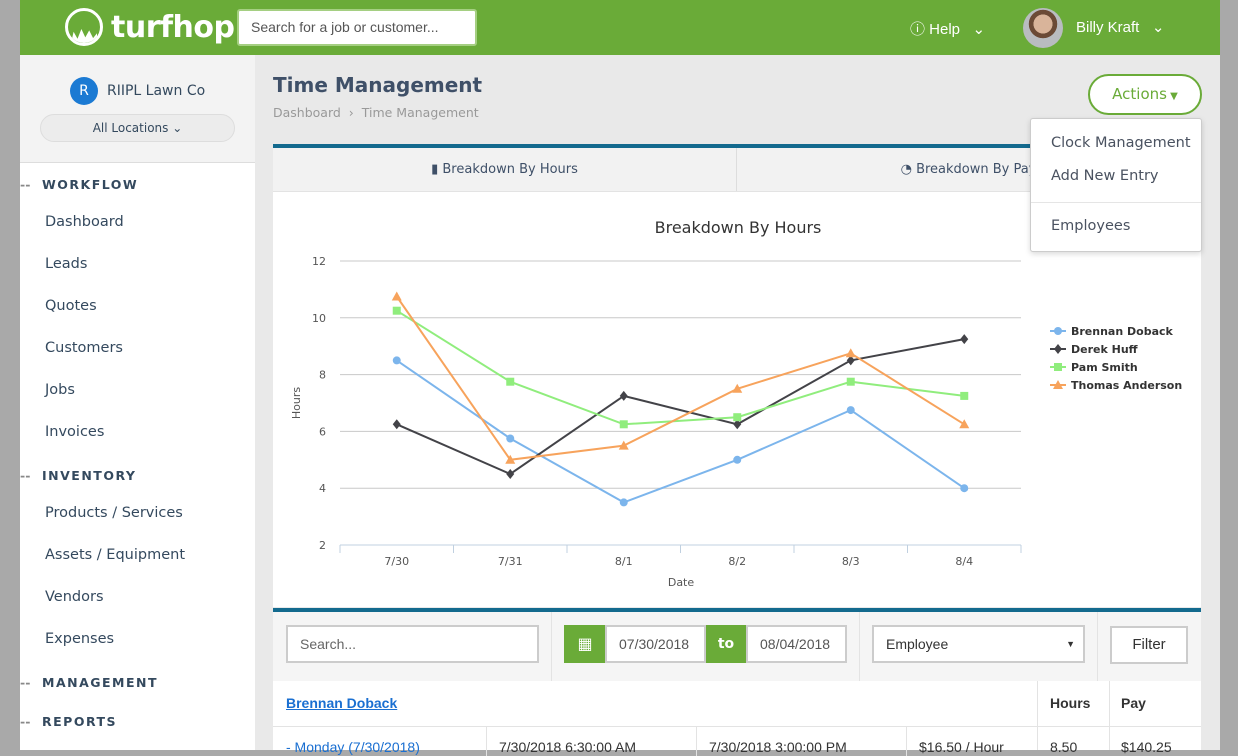 The width and height of the screenshot is (1238, 756). Describe the element at coordinates (1145, 94) in the screenshot. I see `actions-button: Actions ▼` at that location.